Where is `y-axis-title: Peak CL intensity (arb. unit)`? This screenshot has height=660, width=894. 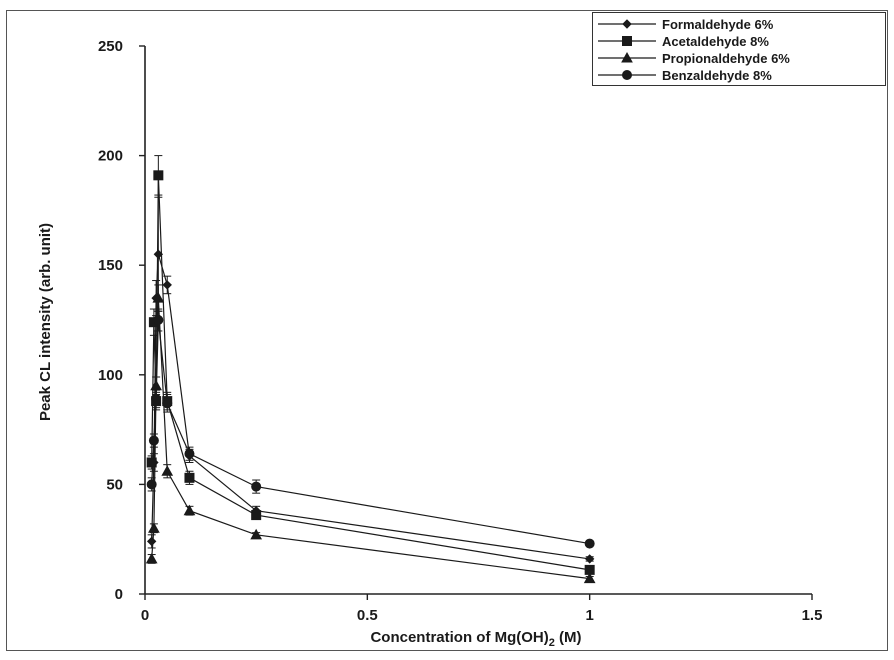
y-axis-title: Peak CL intensity (arb. unit) is located at coordinates (45, 322).